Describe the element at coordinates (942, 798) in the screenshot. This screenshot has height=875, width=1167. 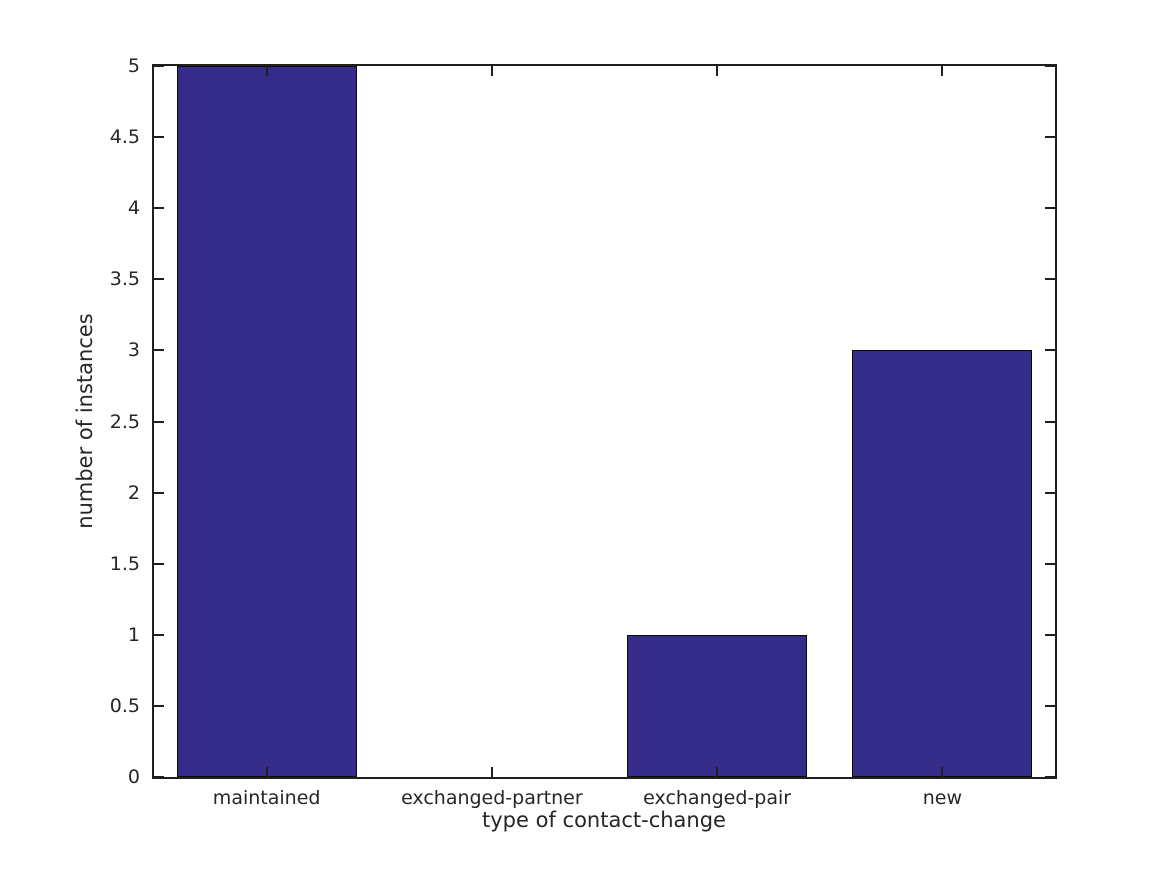
I see `x-tick-label-new: new` at that location.